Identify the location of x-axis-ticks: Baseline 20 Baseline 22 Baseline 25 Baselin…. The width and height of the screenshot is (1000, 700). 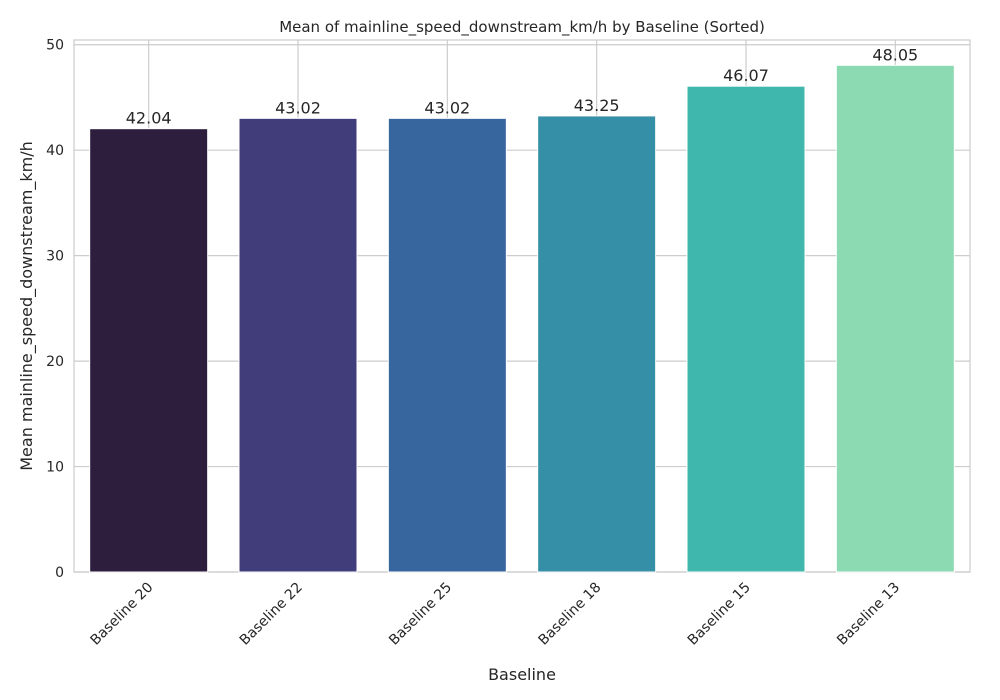
(495, 614).